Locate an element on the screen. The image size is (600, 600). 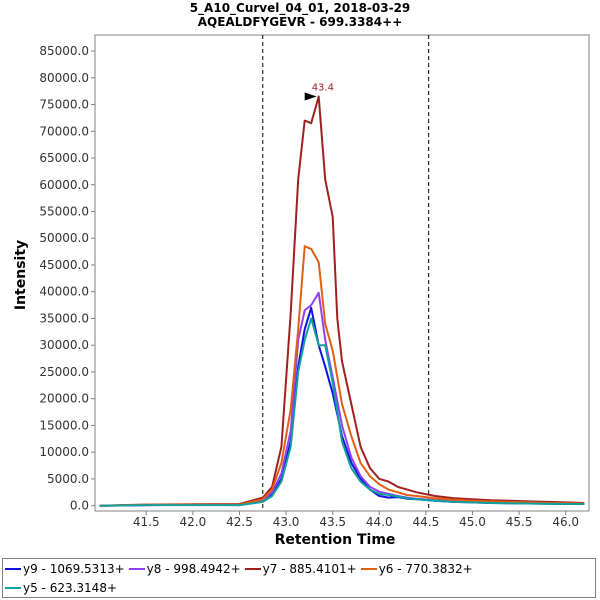
x-axis-label: Retention Time is located at coordinates (335, 540).